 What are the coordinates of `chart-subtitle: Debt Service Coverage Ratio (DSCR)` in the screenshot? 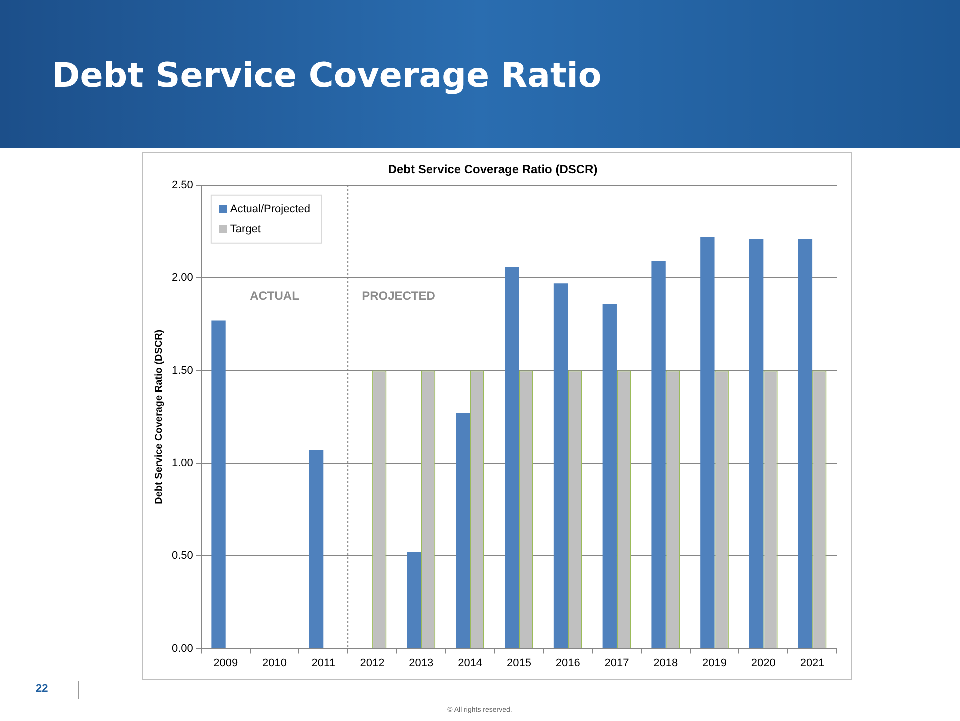 It's located at (493, 169).